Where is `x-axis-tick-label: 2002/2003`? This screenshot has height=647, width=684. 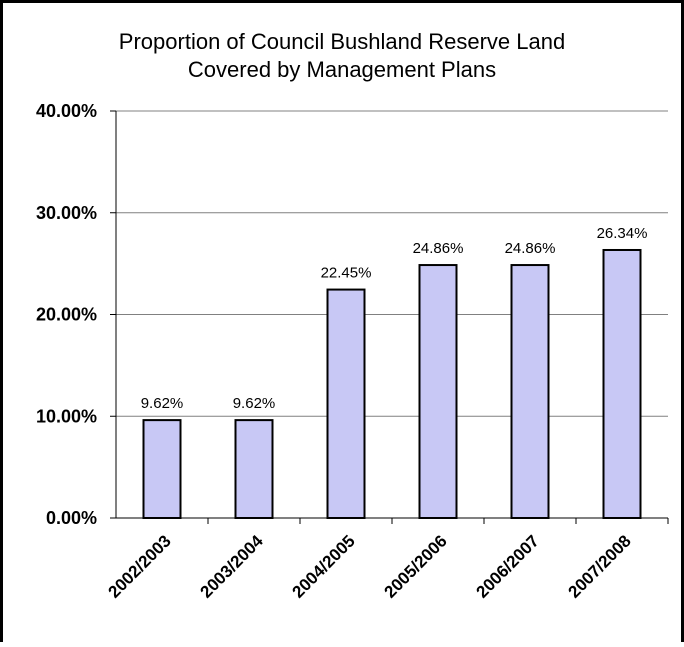
x-axis-tick-label: 2002/2003 is located at coordinates (140, 566).